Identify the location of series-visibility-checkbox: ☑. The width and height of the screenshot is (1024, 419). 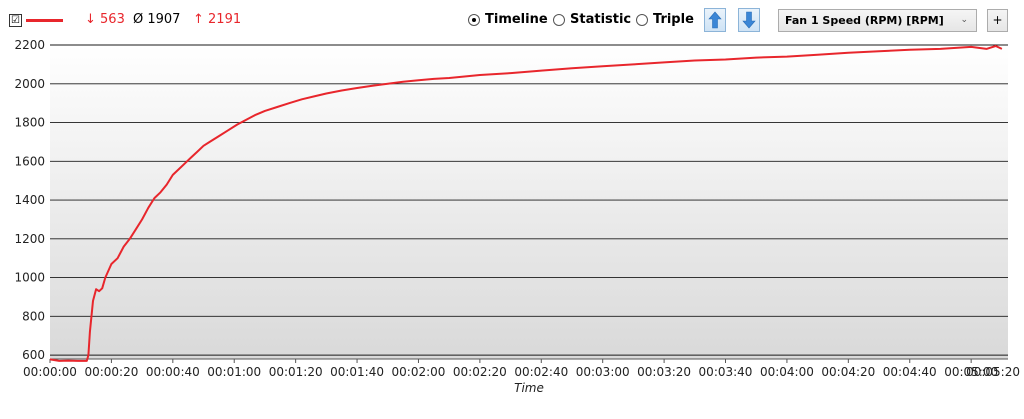
(15, 20).